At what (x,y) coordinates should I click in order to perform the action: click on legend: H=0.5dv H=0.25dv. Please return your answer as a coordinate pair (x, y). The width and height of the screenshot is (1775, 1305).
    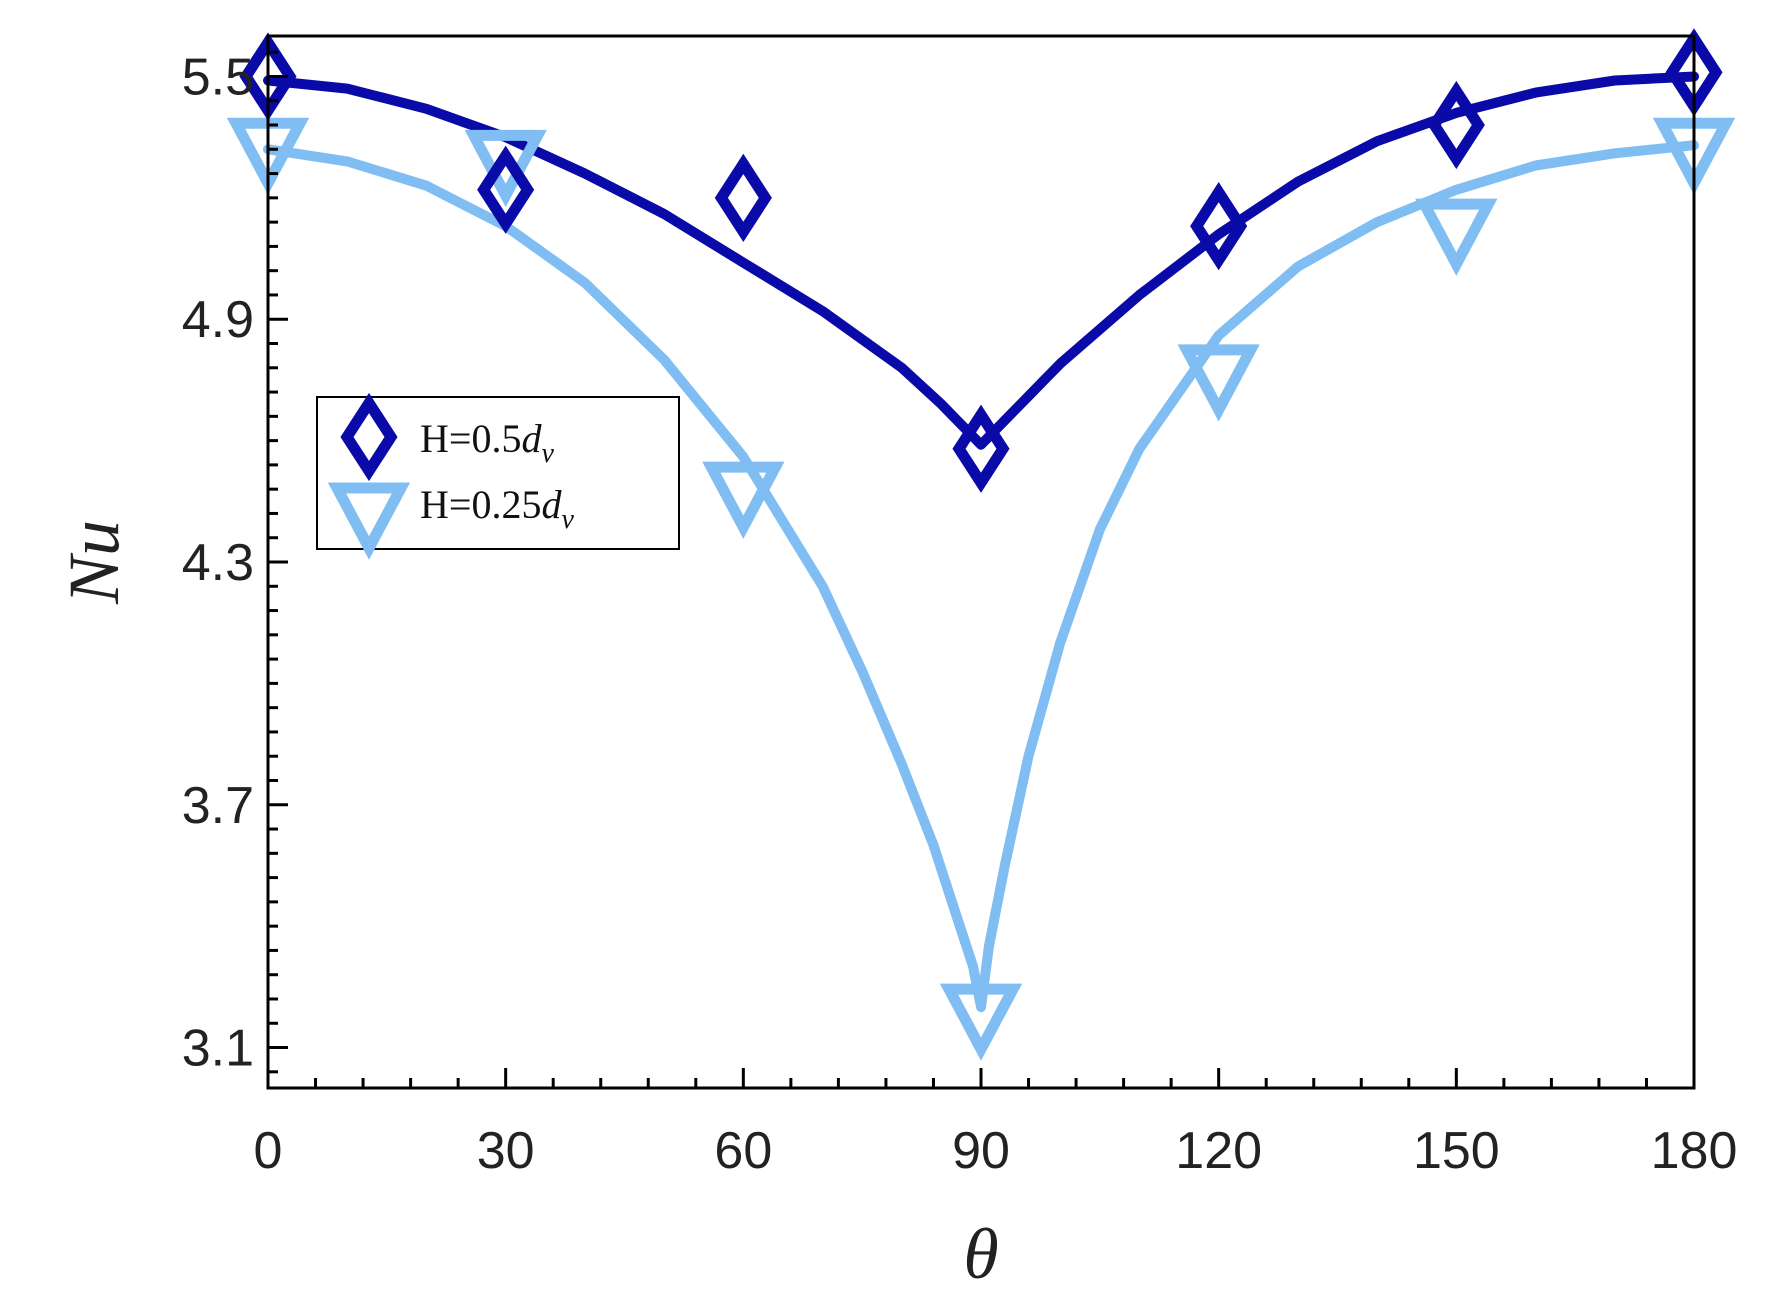
    Looking at the image, I should click on (498, 476).